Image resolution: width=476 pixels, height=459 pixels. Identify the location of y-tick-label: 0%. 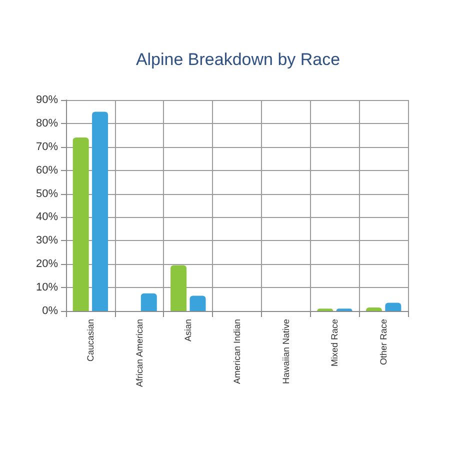
(50, 311).